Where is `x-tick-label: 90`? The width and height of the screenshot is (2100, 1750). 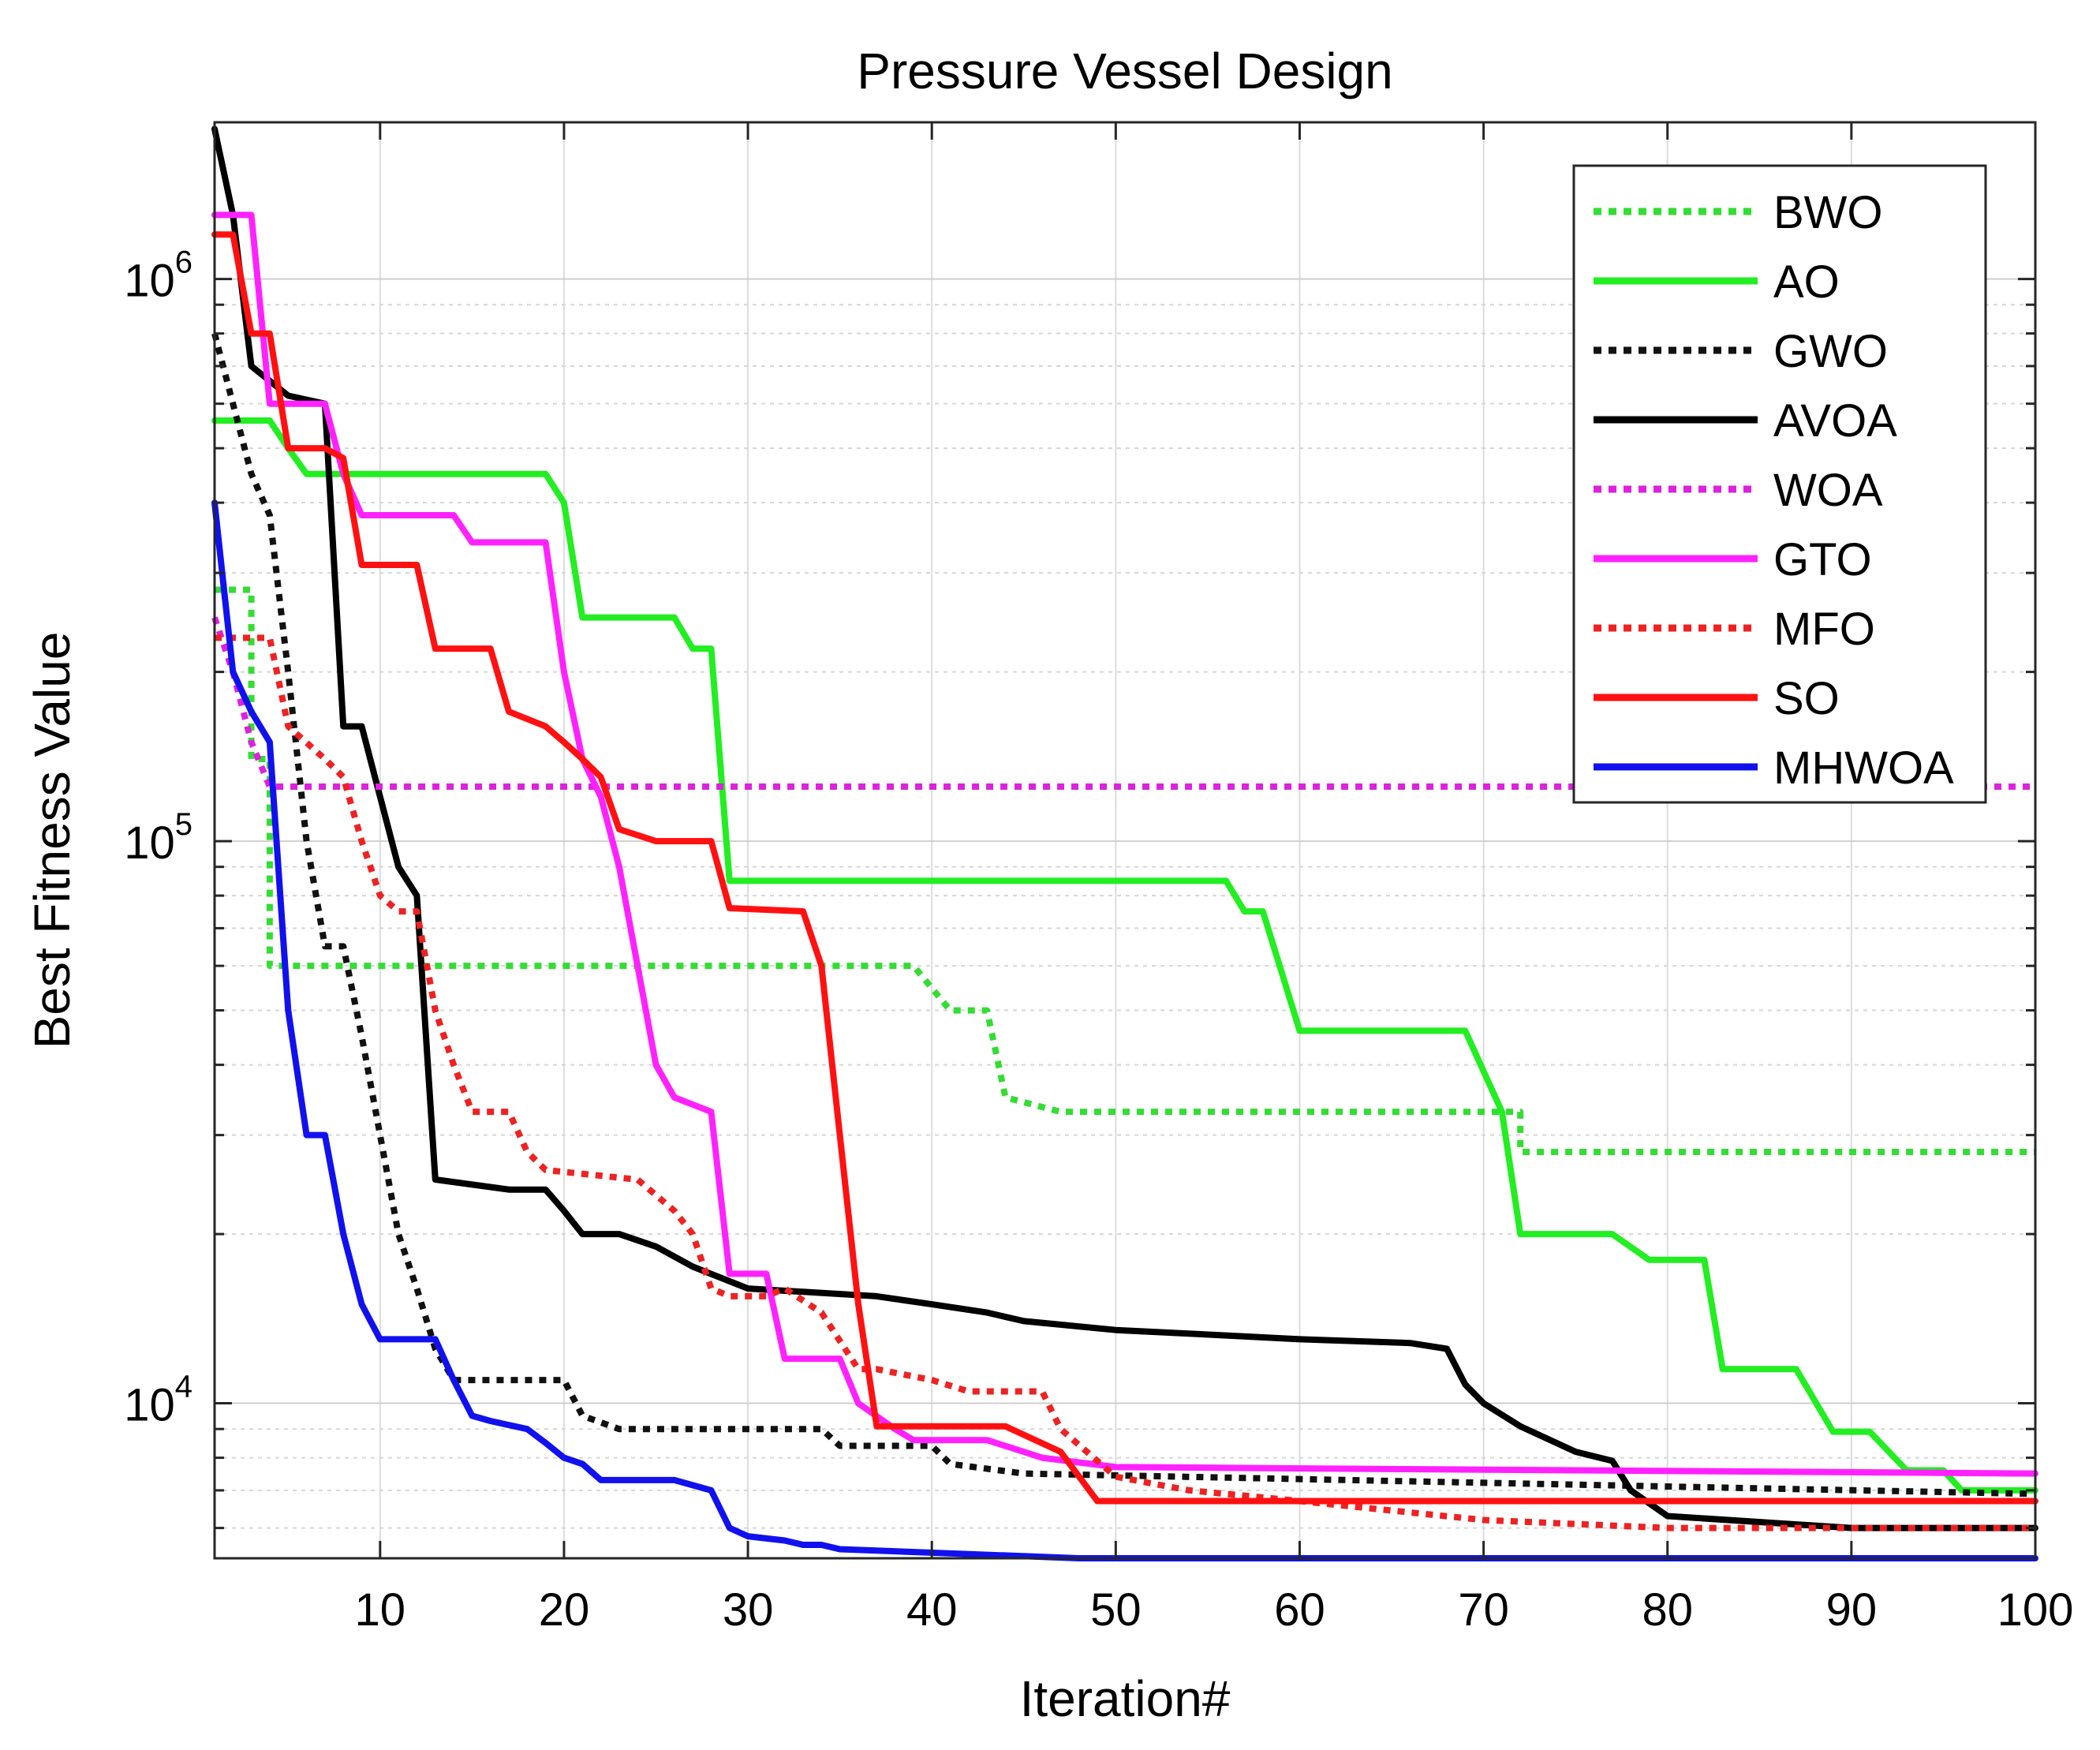
x-tick-label: 90 is located at coordinates (1852, 1610).